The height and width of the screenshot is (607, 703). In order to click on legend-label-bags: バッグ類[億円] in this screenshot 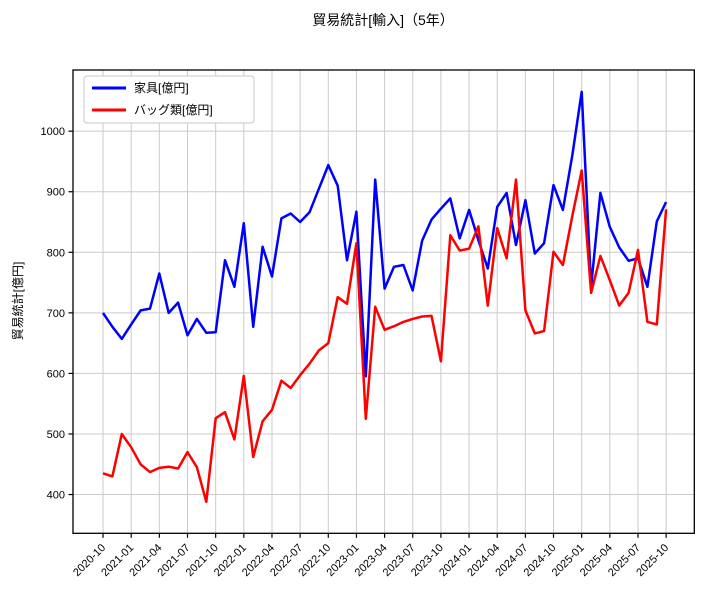, I will do `click(173, 110)`.